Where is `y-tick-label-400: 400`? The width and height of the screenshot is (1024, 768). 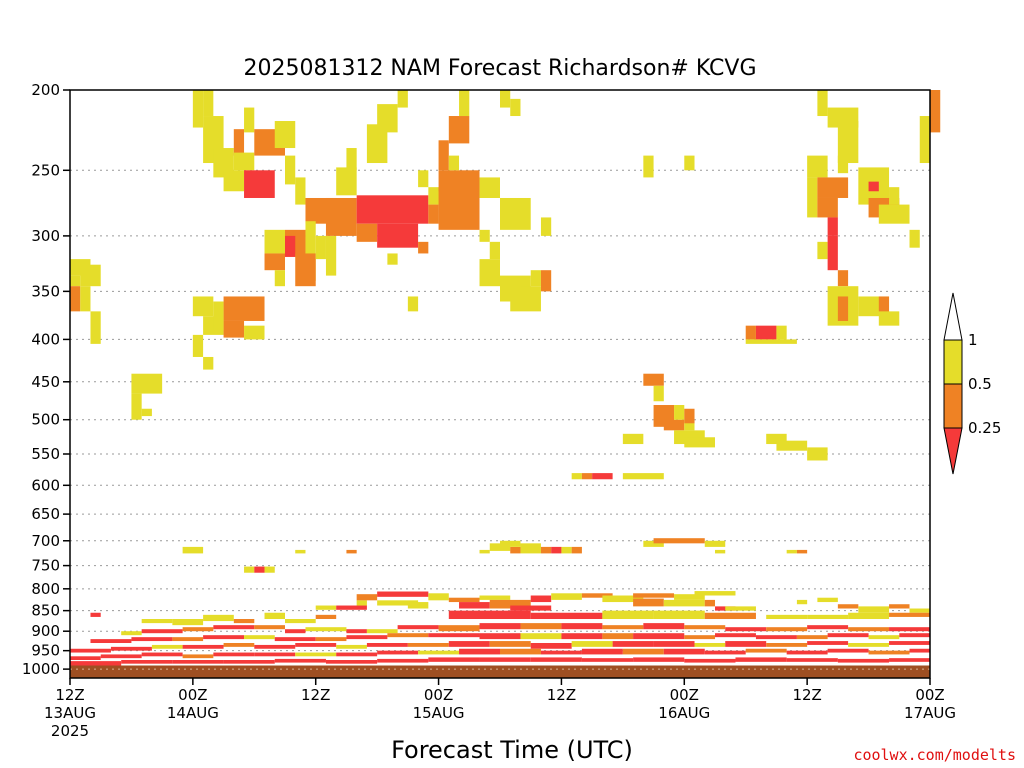 y-tick-label-400: 400 is located at coordinates (45, 339).